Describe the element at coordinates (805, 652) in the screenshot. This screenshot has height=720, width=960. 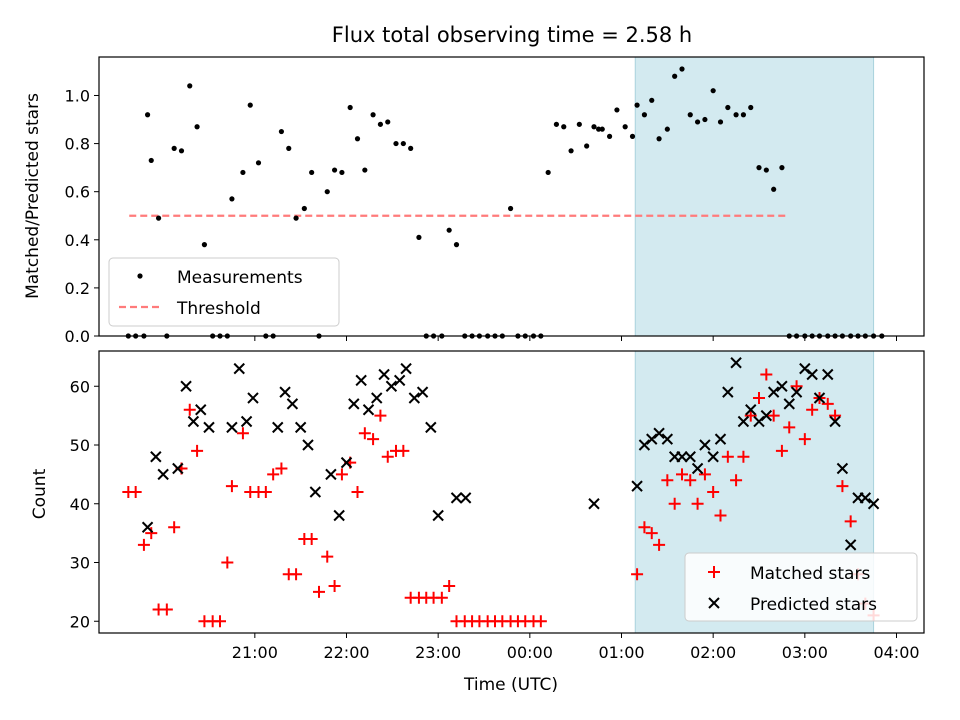
I see `x-tick-label: 03:00` at that location.